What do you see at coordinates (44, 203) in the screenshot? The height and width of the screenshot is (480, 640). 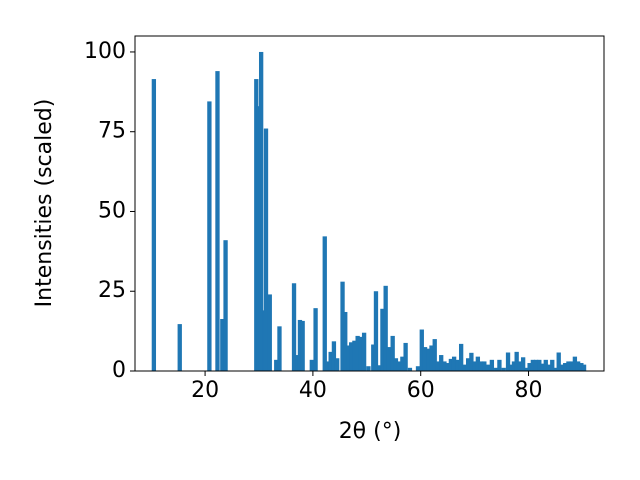 I see `y-axis-label: Intensities (scaled)` at bounding box center [44, 203].